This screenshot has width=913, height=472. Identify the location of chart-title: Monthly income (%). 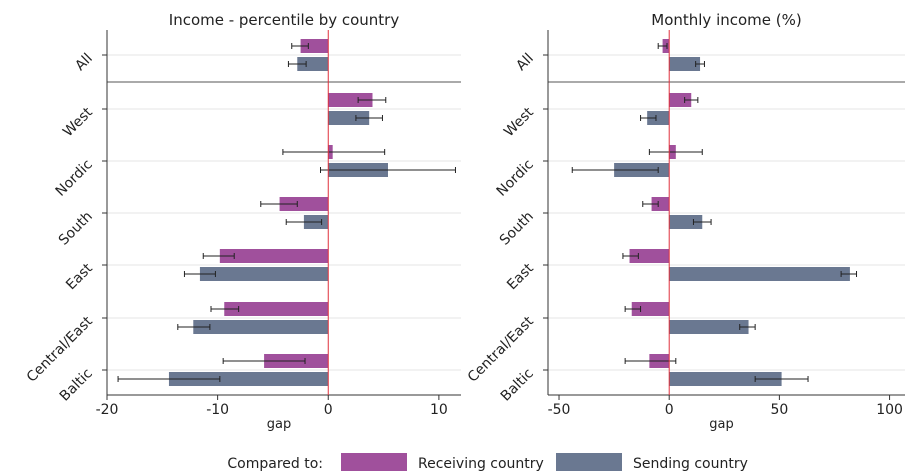
(726, 20).